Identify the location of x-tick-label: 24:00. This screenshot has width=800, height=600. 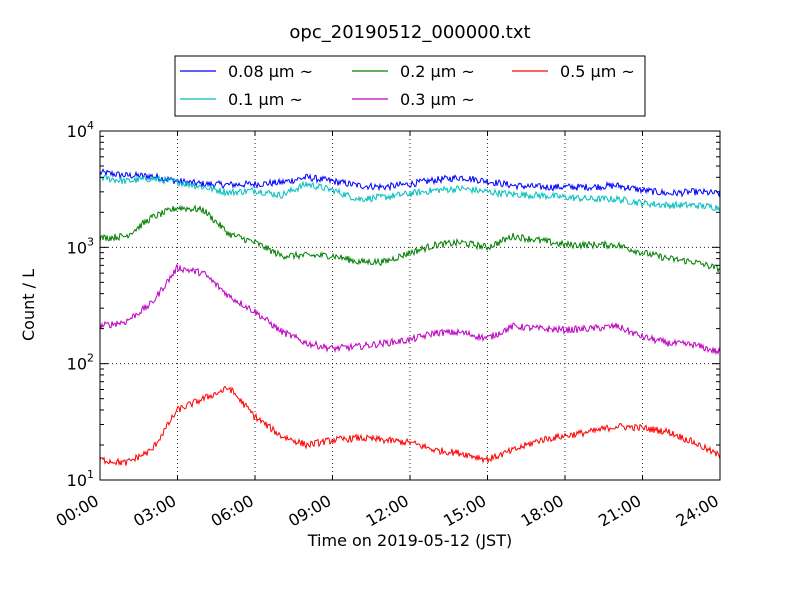
(697, 511).